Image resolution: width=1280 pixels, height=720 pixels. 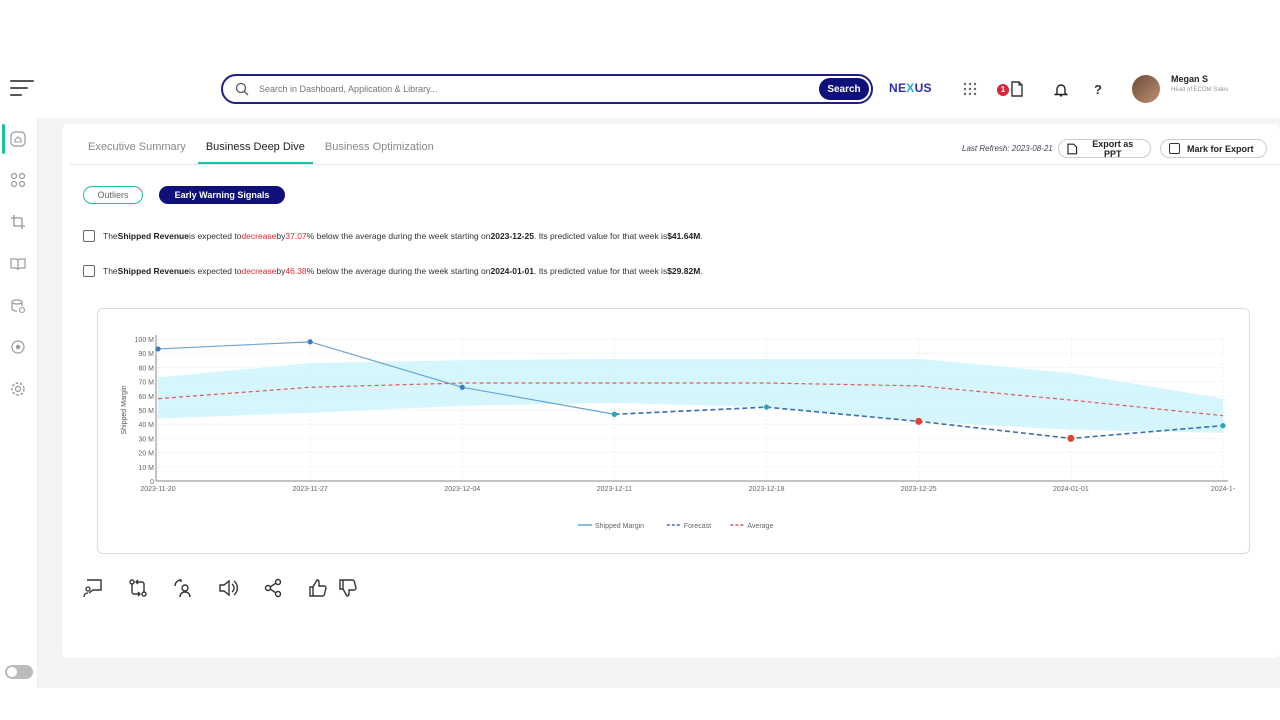 I want to click on sidebar, so click(x=19, y=403).